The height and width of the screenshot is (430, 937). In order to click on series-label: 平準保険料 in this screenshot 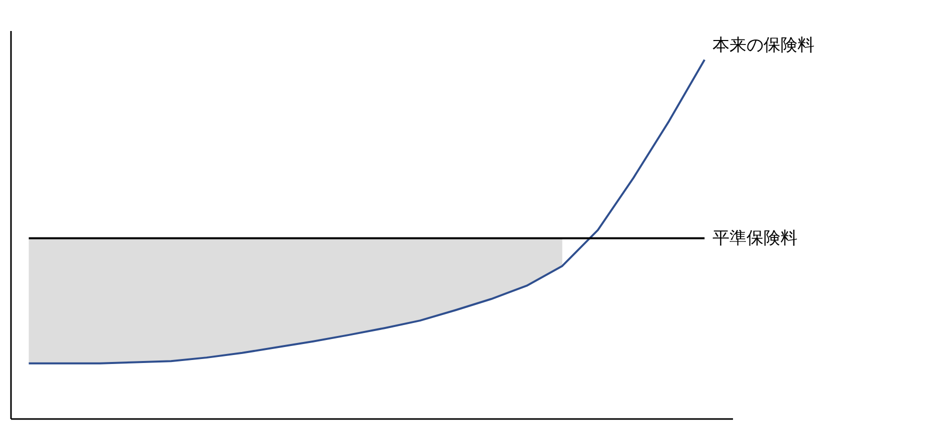, I will do `click(755, 238)`.